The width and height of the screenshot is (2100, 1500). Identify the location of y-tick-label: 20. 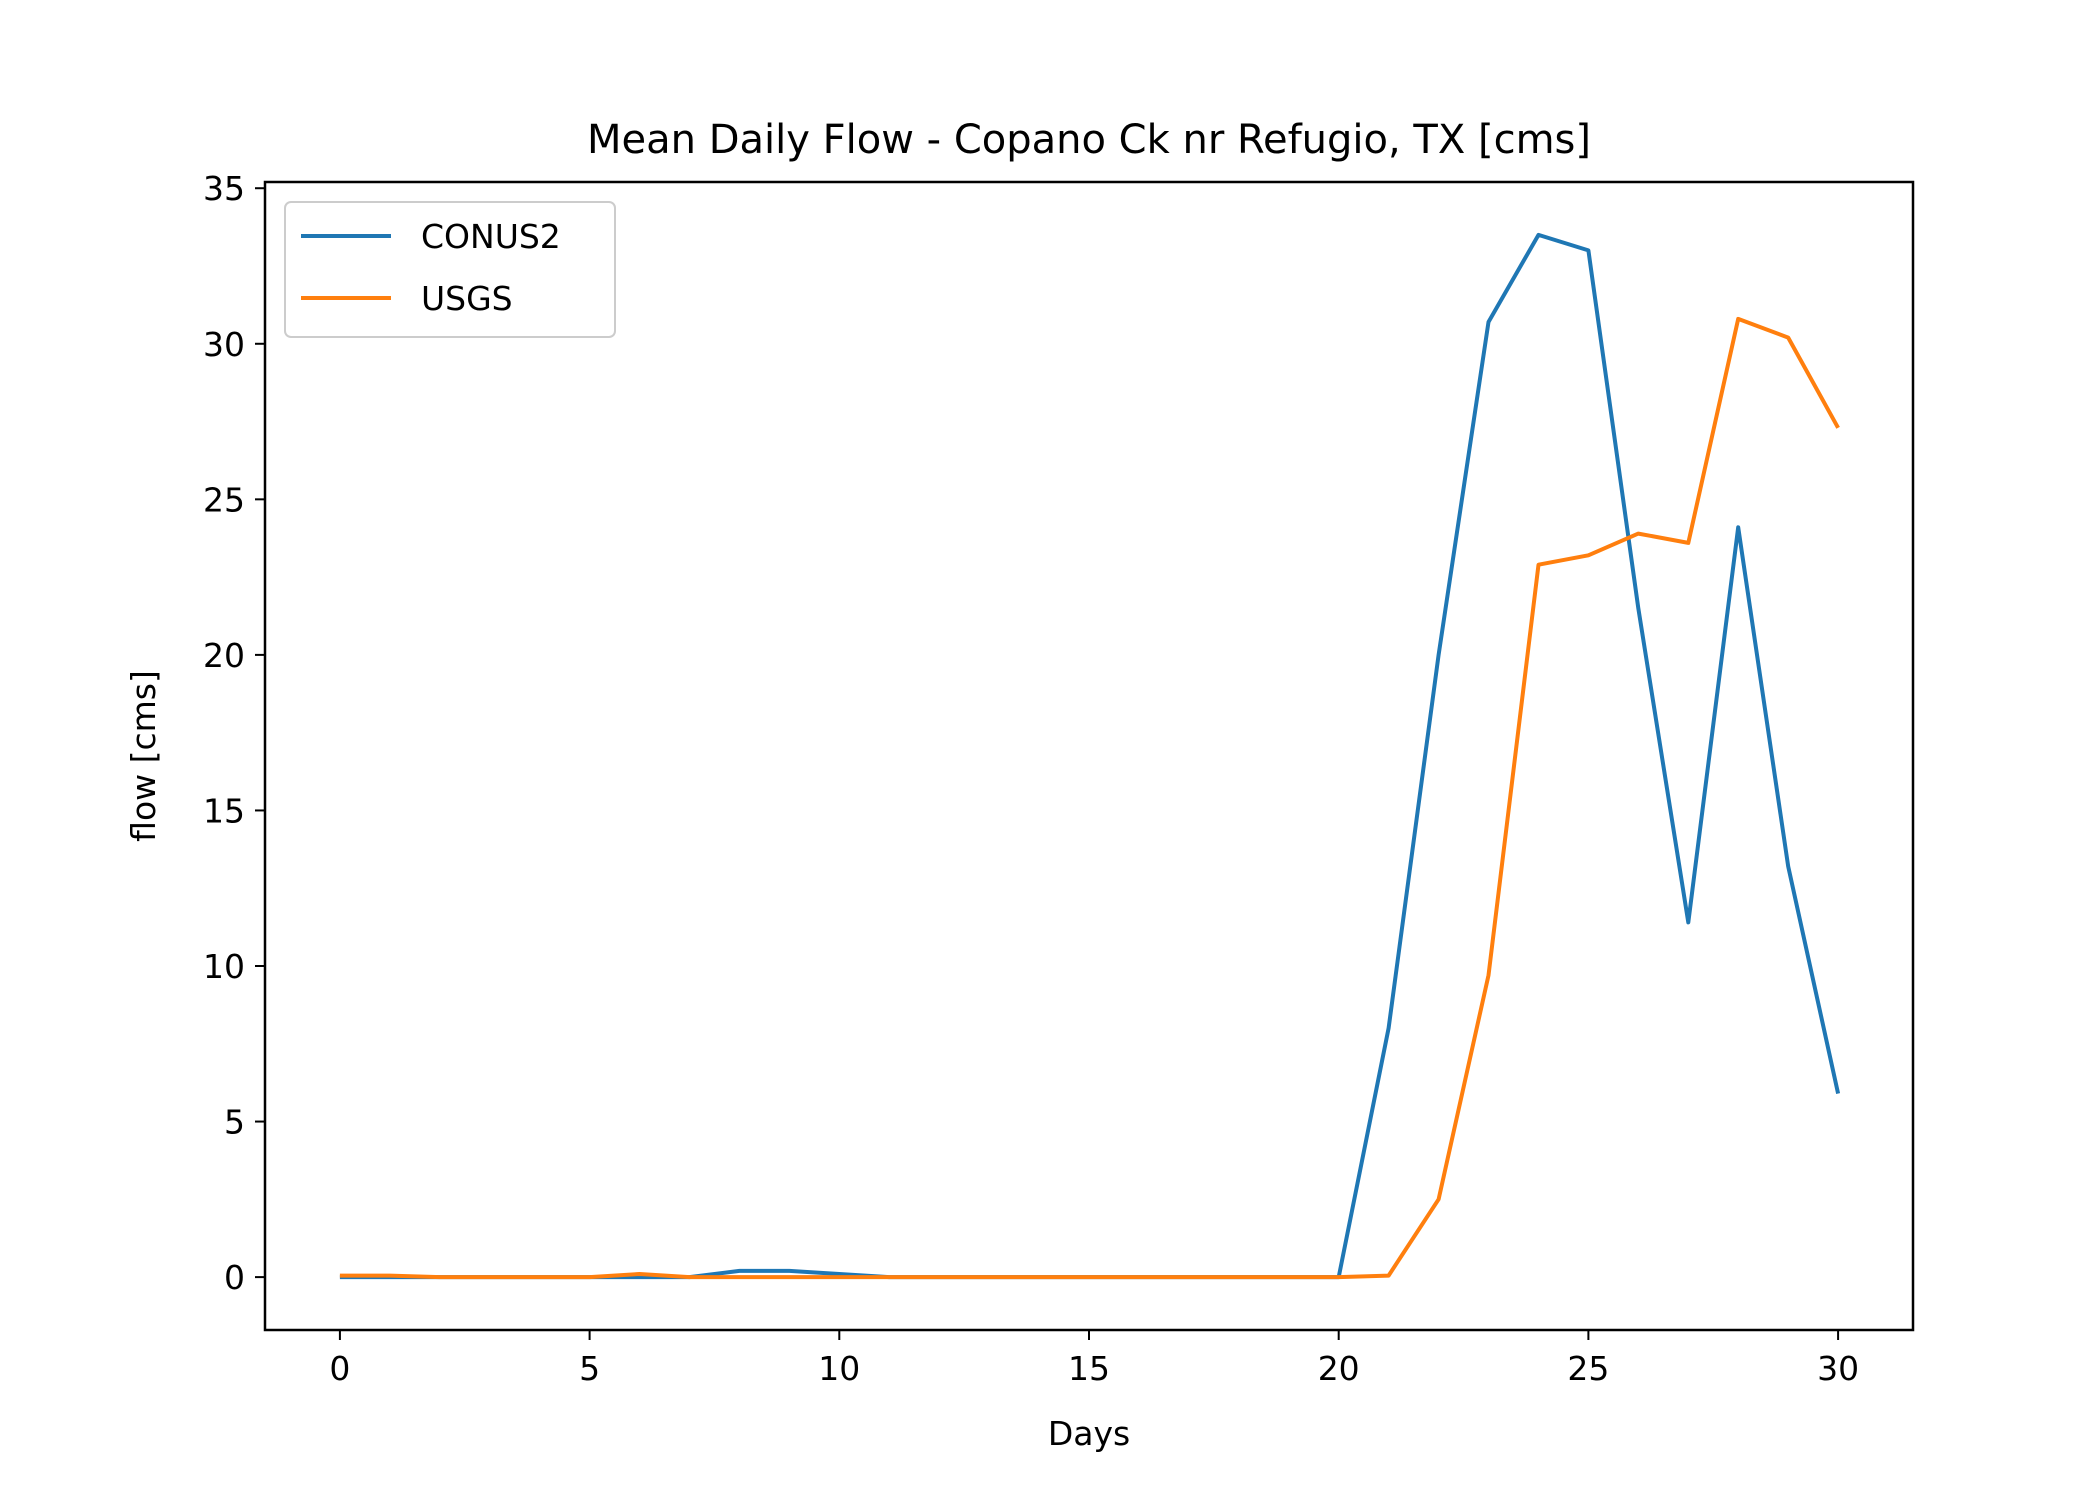
(224, 655).